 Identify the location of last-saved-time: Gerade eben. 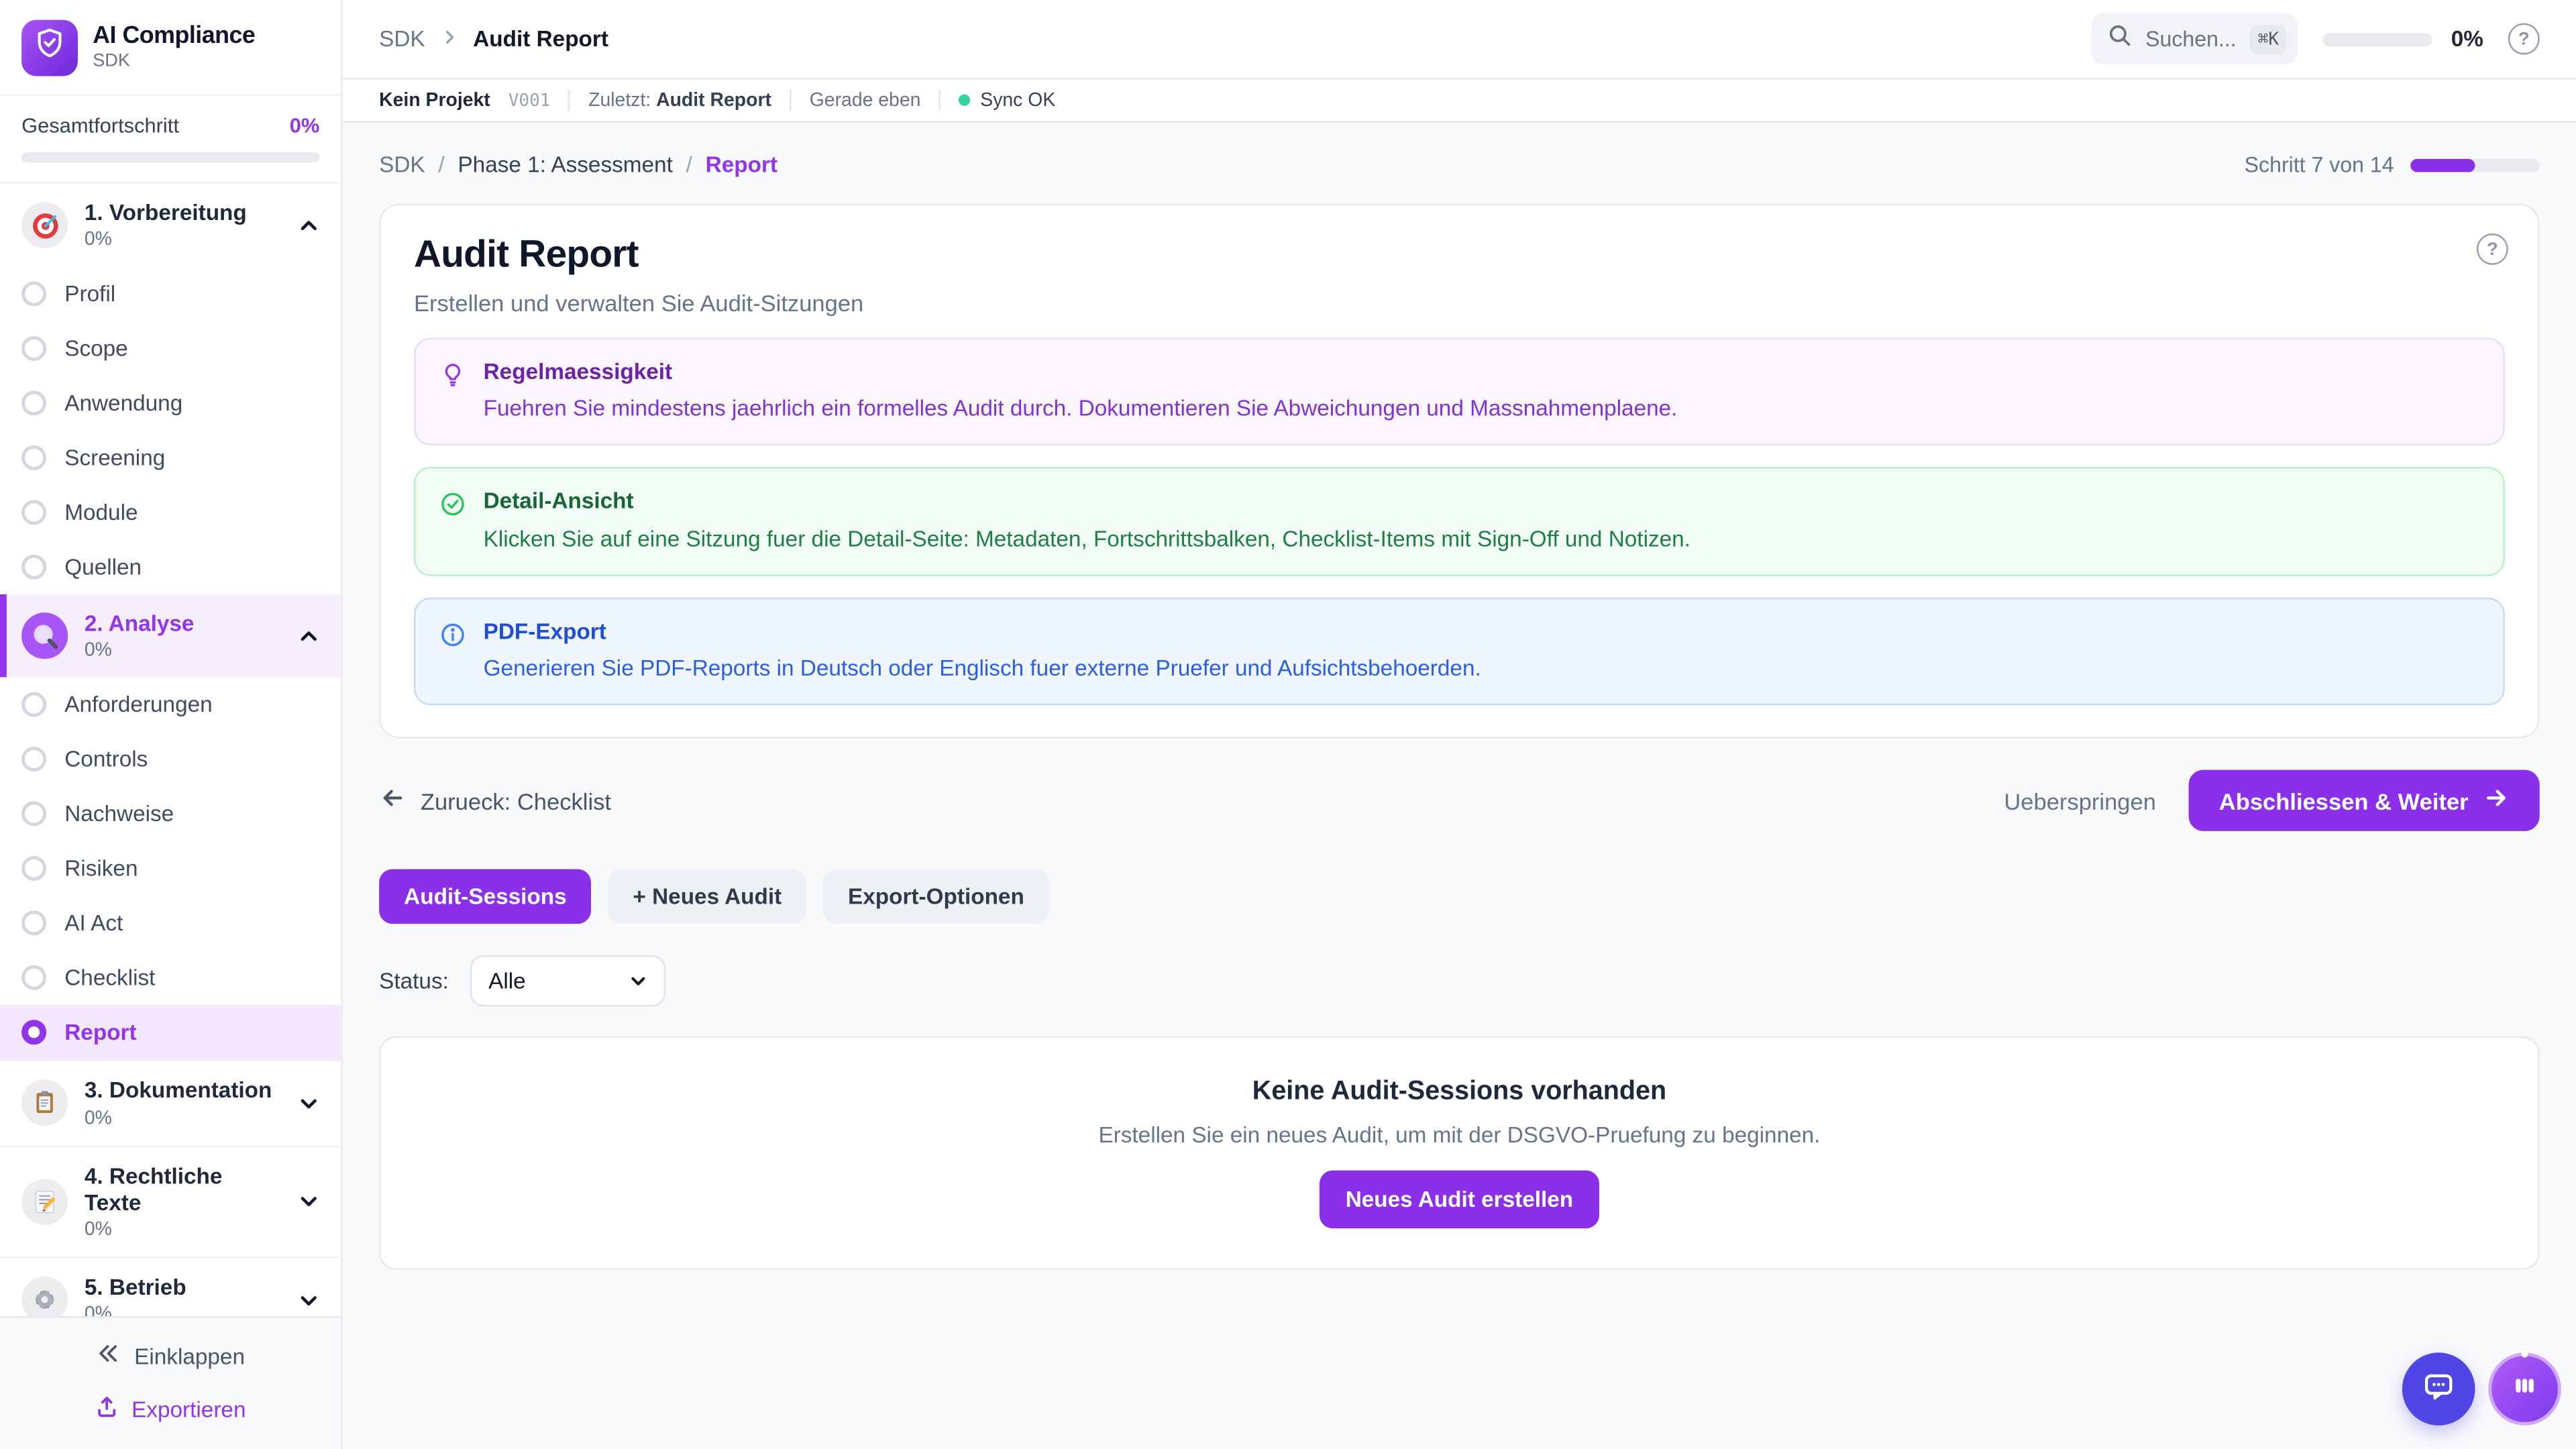
(865, 100).